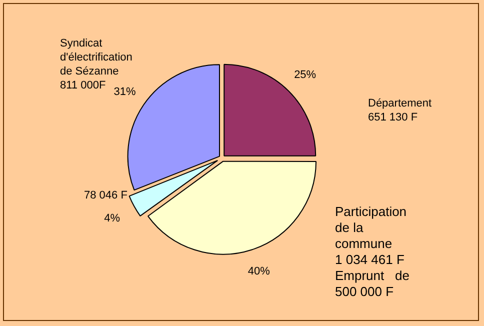 Image resolution: width=484 pixels, height=326 pixels. I want to click on data-label: 31%, so click(125, 92).